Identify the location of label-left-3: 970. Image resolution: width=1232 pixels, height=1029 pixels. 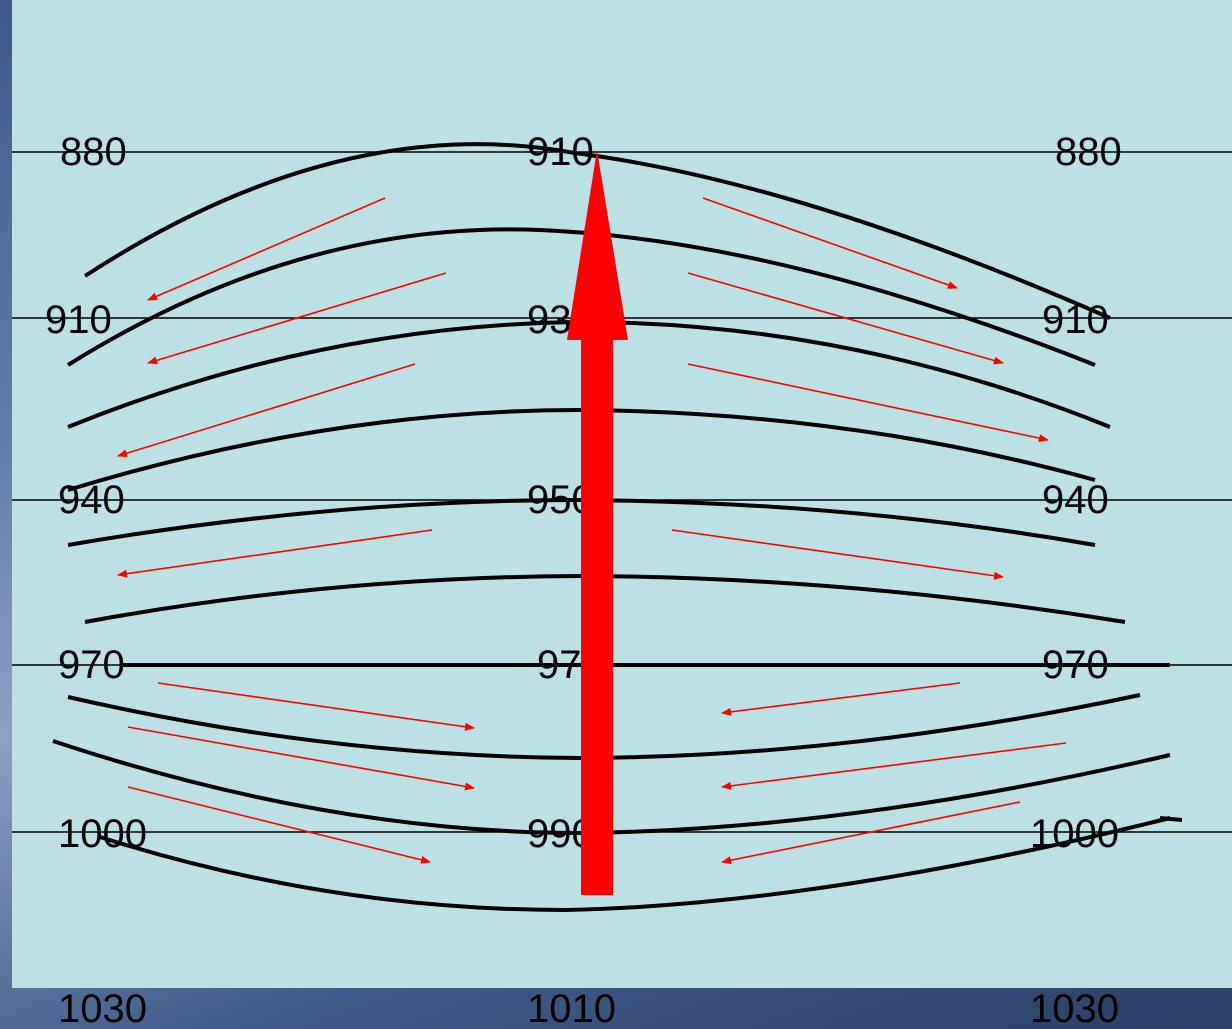
(91, 665).